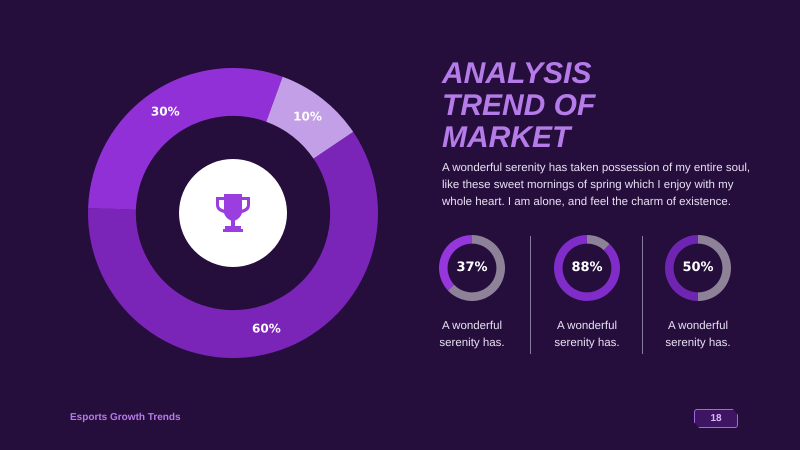 The width and height of the screenshot is (800, 450). I want to click on text: 88%, so click(587, 268).